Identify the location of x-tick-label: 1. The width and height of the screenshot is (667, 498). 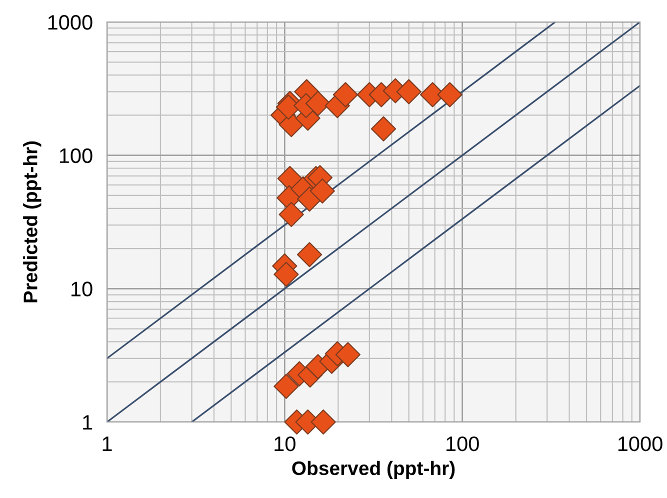
(107, 443).